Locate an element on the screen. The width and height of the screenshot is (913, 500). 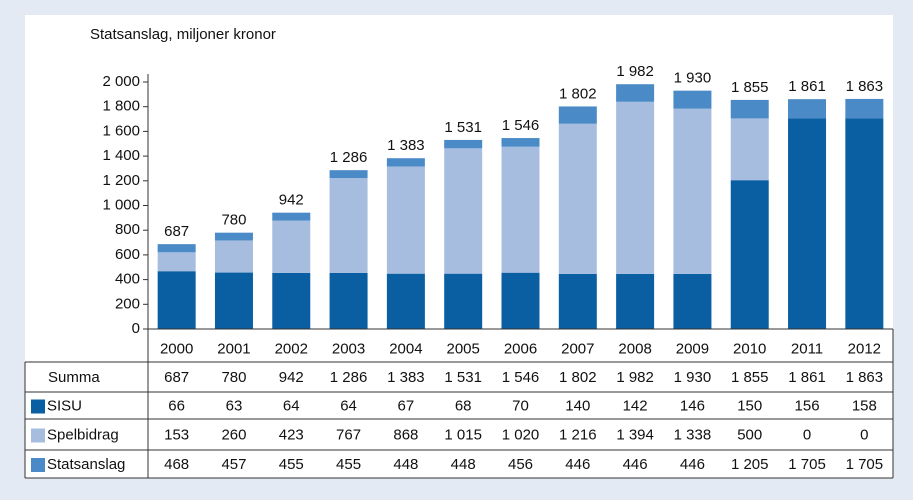
table-cell: 942 is located at coordinates (291, 377).